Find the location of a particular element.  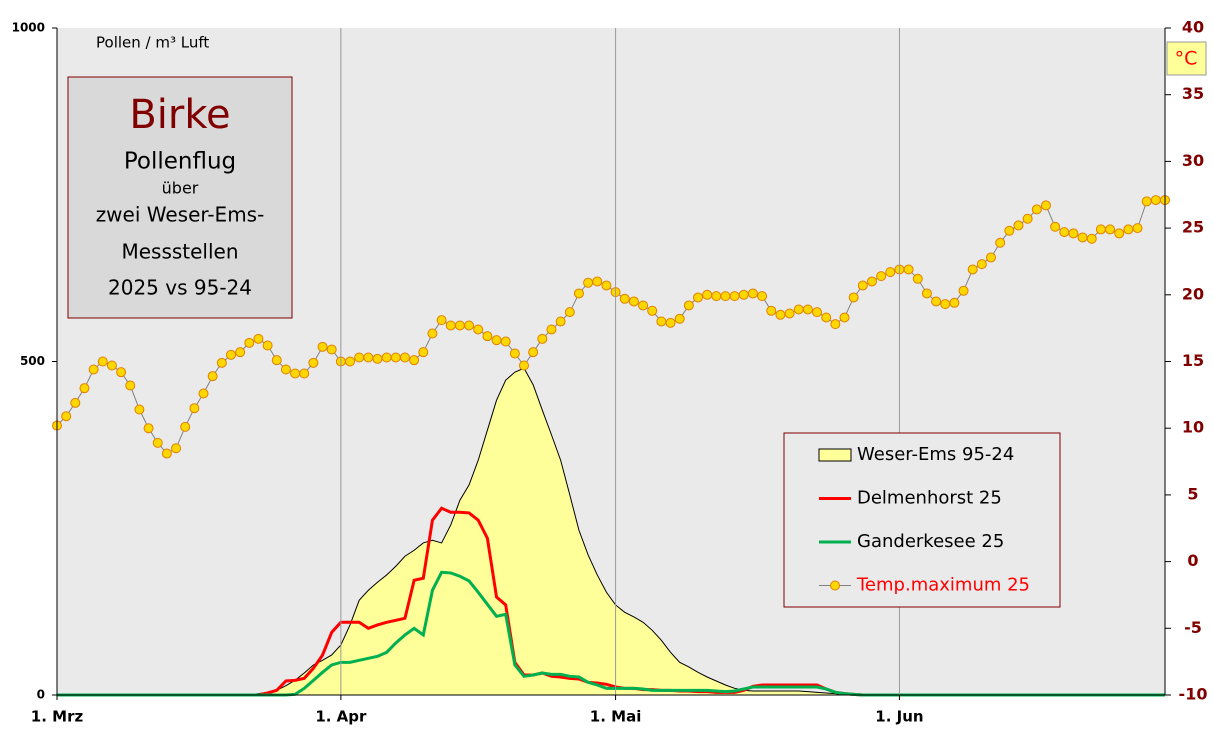

y-tick-label: 0 is located at coordinates (41, 695).